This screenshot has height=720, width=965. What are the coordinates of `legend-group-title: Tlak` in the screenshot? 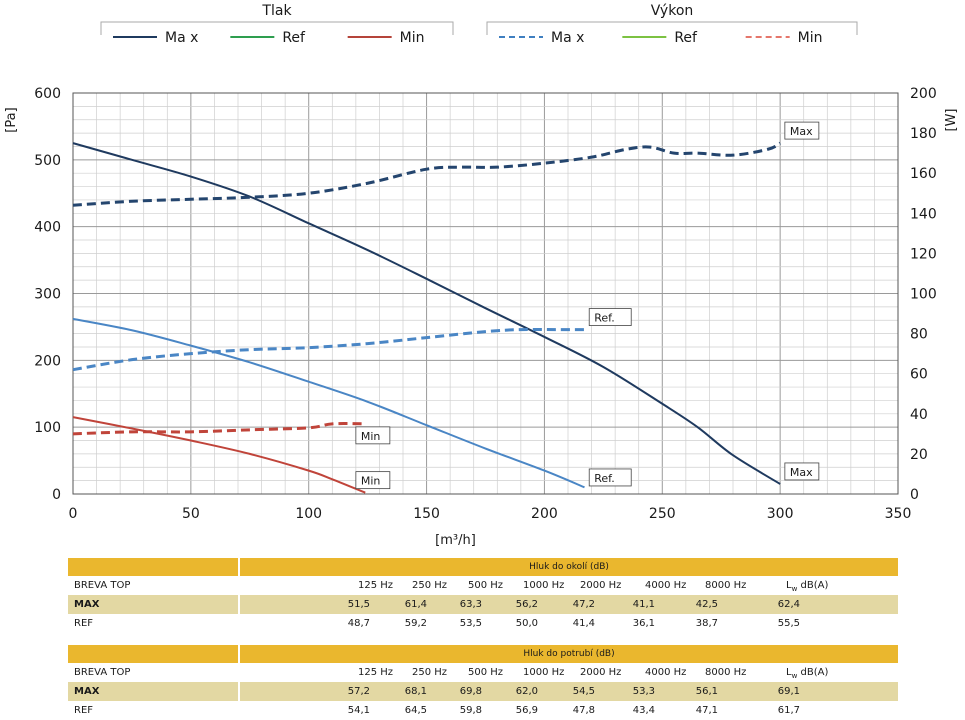 It's located at (276, 11).